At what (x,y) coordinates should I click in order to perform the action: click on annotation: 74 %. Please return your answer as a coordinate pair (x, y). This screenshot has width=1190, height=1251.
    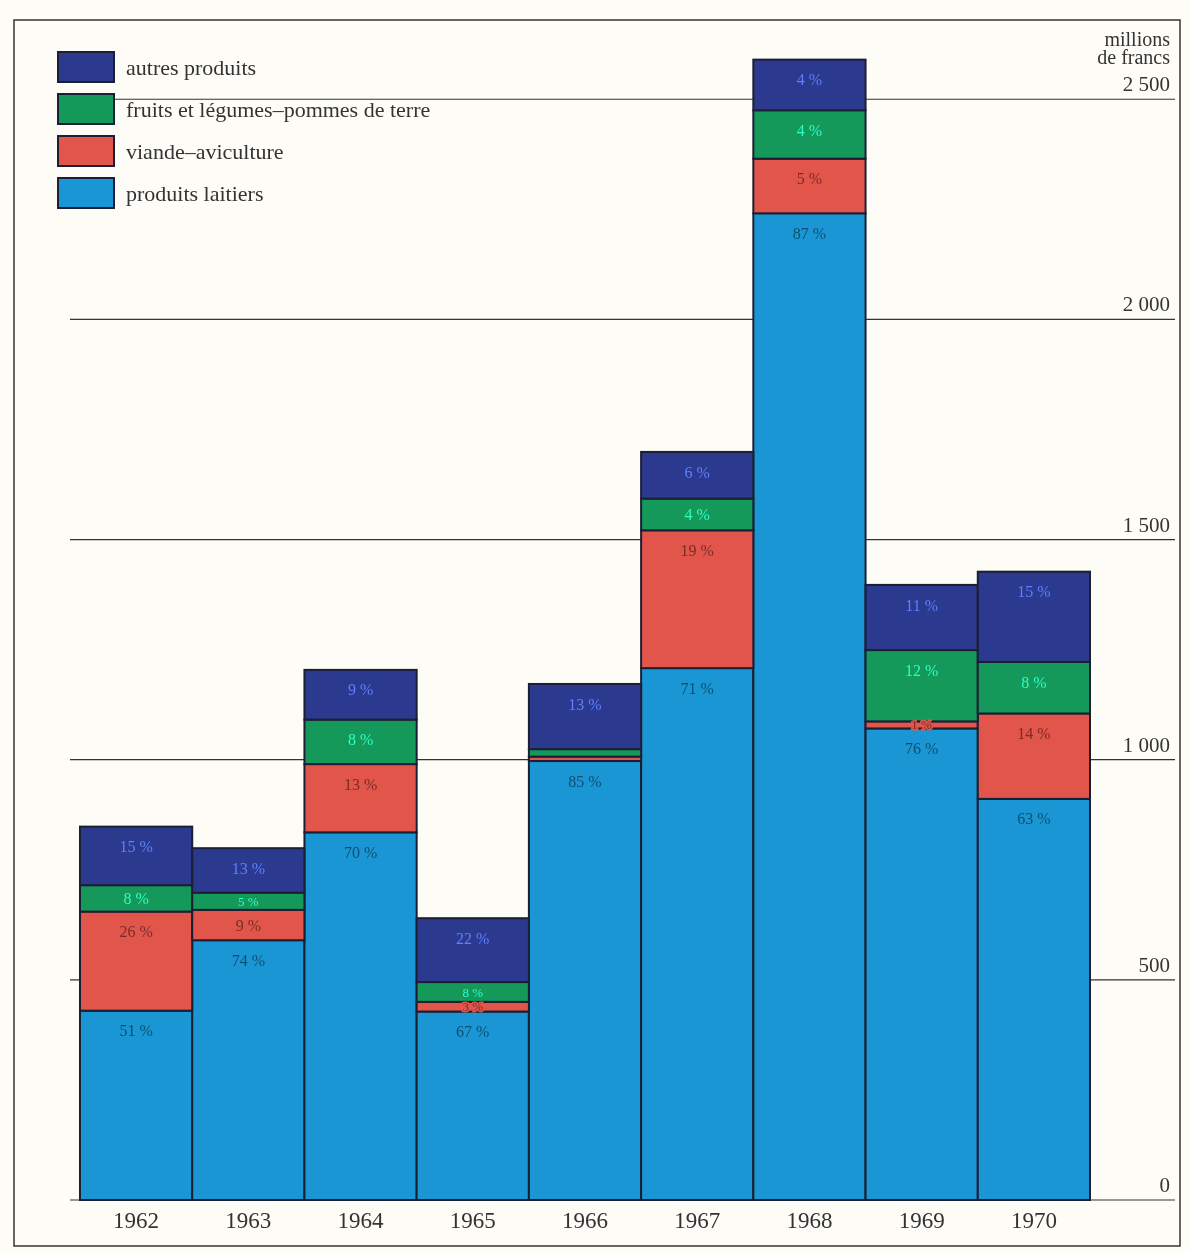
    Looking at the image, I should click on (248, 960).